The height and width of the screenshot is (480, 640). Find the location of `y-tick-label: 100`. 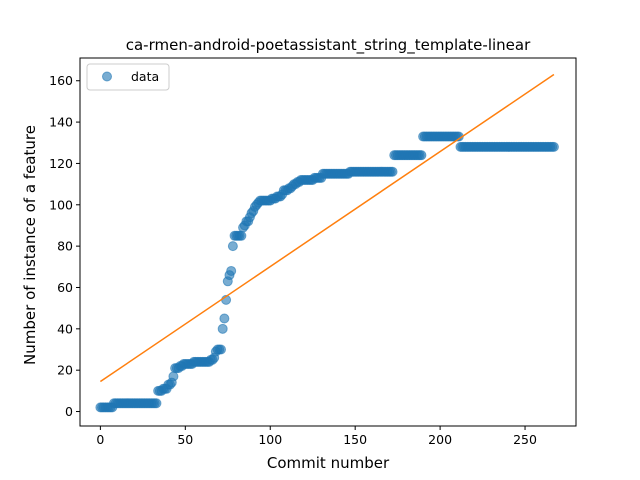

y-tick-label: 100 is located at coordinates (61, 204).